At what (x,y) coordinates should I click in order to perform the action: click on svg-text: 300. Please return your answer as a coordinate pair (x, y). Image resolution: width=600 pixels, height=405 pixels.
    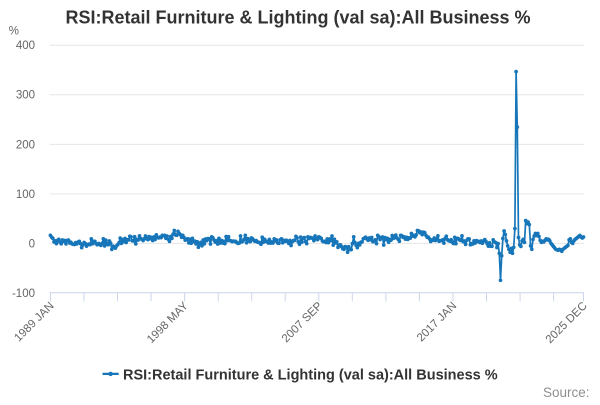
    Looking at the image, I should click on (25, 96).